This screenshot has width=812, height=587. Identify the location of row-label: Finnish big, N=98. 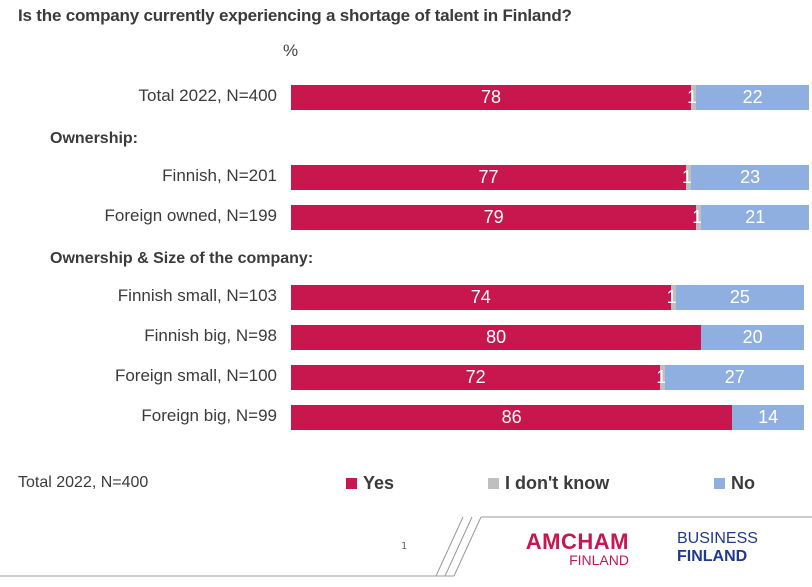
(210, 335).